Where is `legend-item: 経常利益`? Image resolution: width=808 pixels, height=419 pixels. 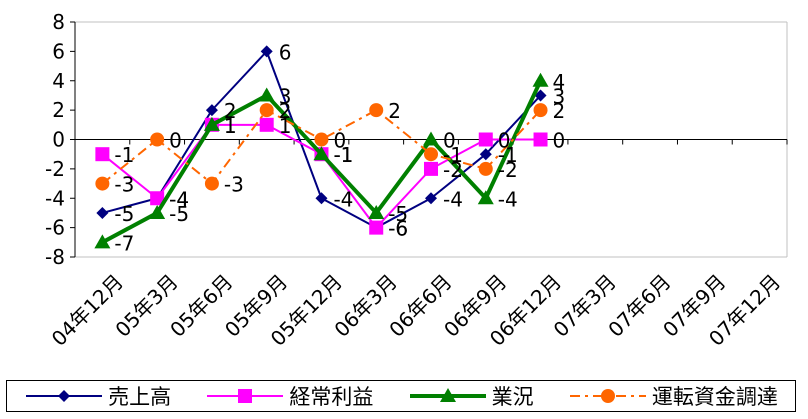 legend-item: 経常利益 is located at coordinates (289, 396).